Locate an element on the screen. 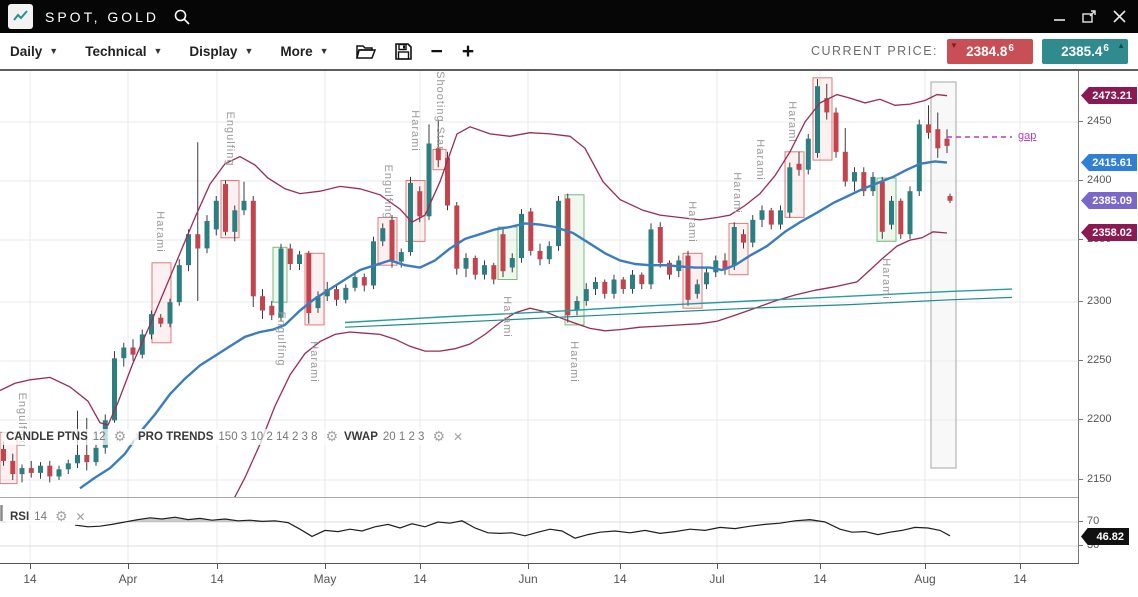 The height and width of the screenshot is (597, 1138). price-badge: 2473.21 is located at coordinates (1109, 95).